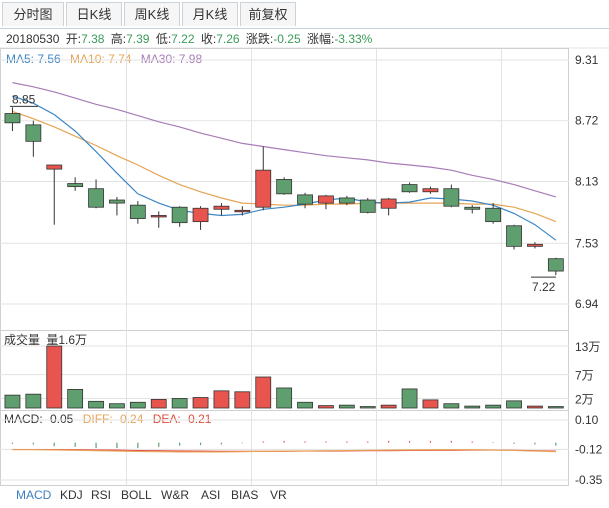  I want to click on macd-lines, so click(284, 450).